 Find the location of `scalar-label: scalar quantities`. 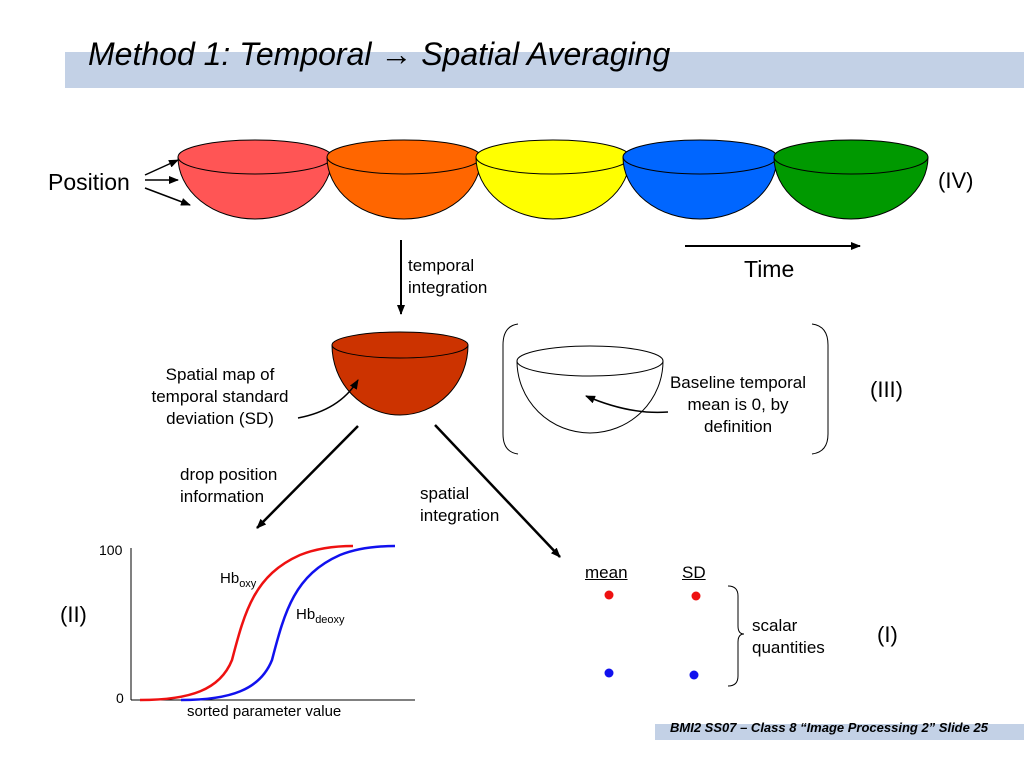

scalar-label: scalar quantities is located at coordinates (788, 637).